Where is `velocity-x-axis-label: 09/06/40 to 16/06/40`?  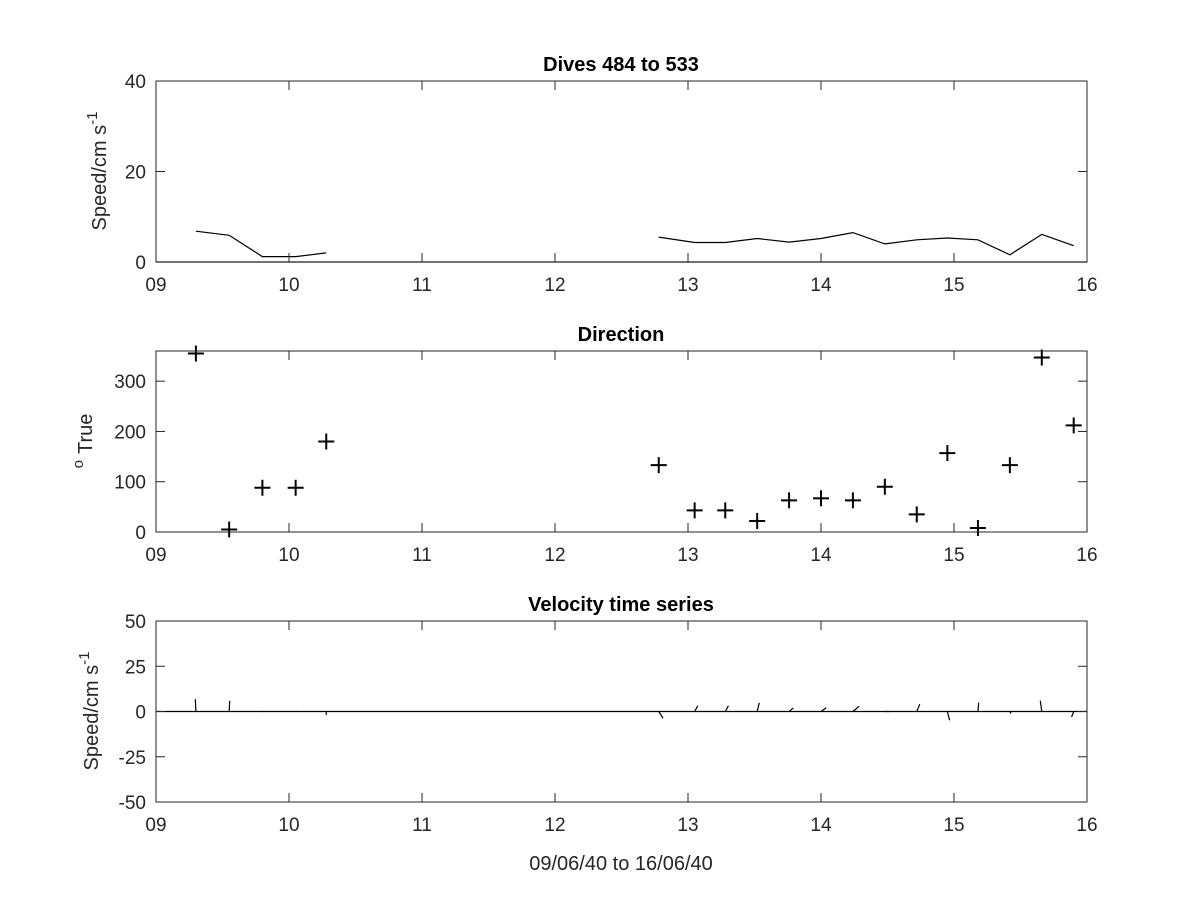
velocity-x-axis-label: 09/06/40 to 16/06/40 is located at coordinates (621, 864).